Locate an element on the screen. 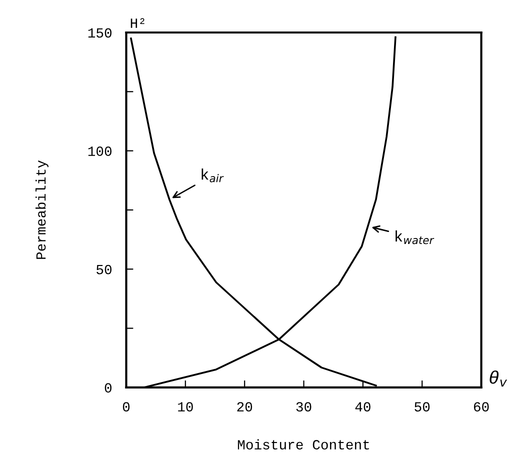 The image size is (526, 464). y-tick-label: 0 is located at coordinates (108, 388).